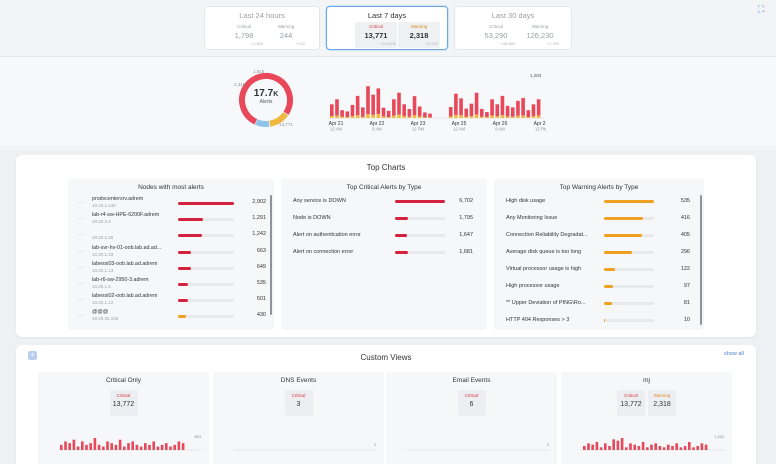  What do you see at coordinates (266, 100) in the screenshot?
I see `alerts-donut` at bounding box center [266, 100].